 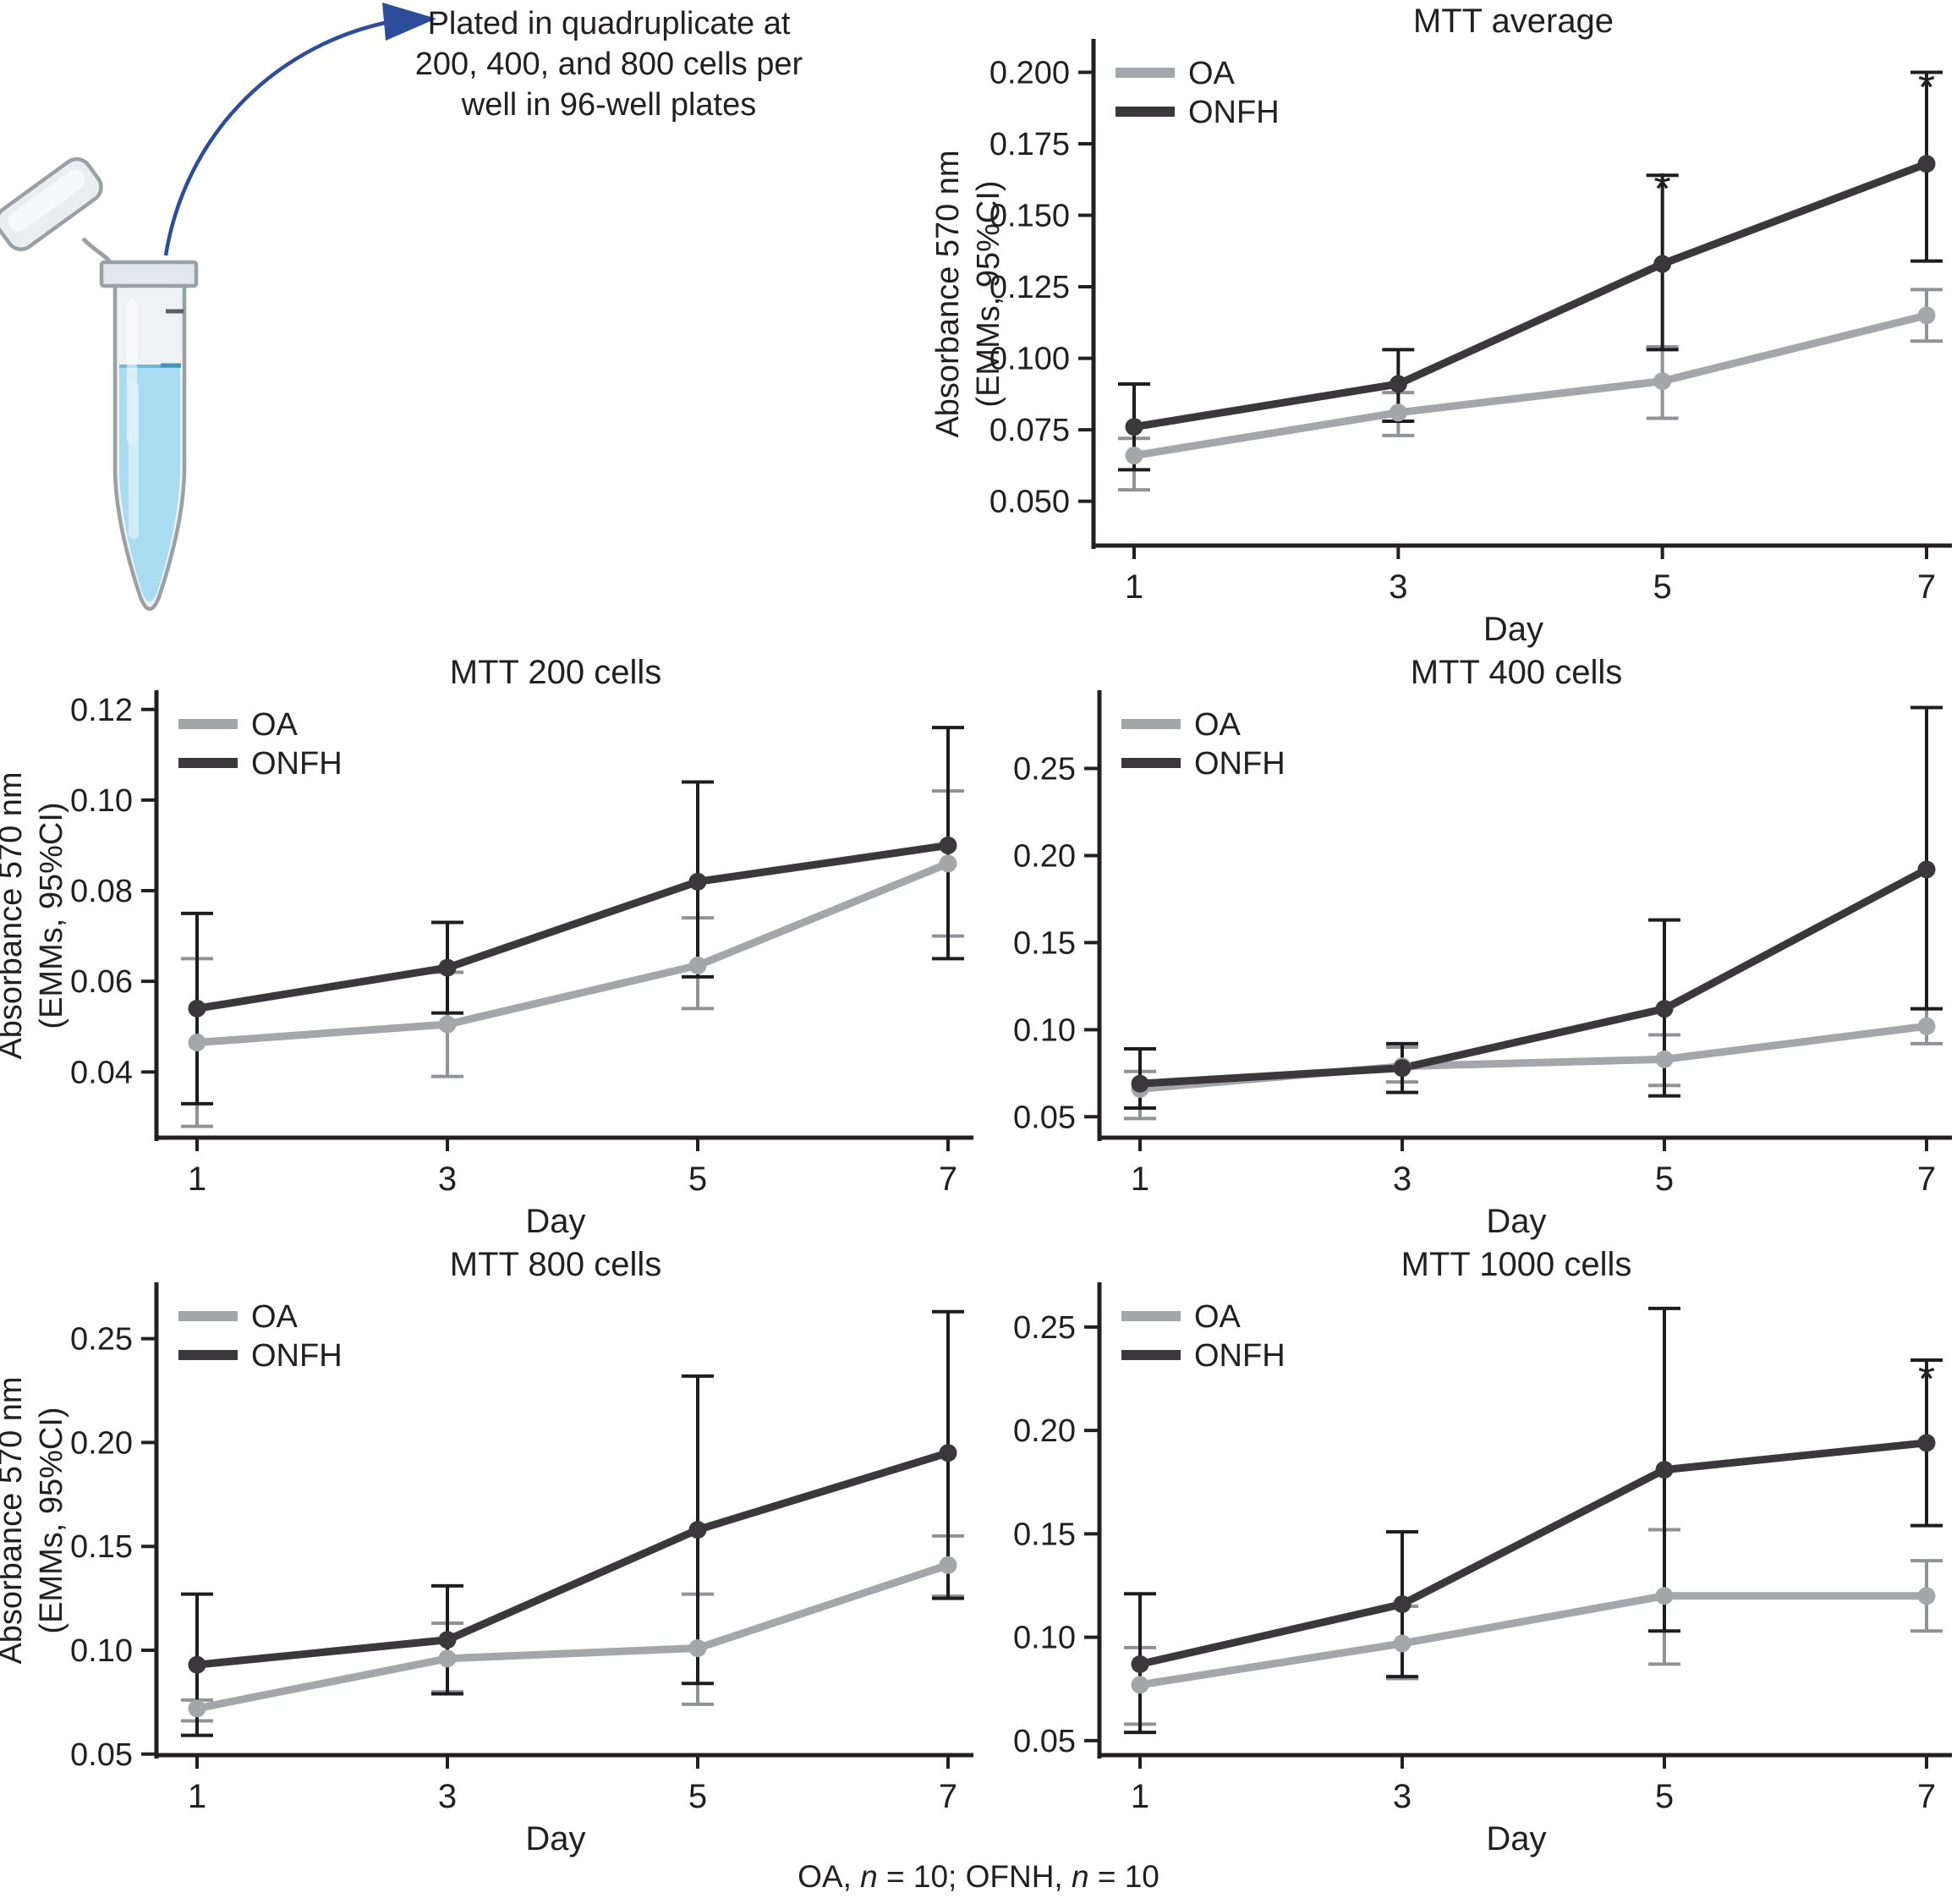 What do you see at coordinates (134, 460) in the screenshot?
I see `liquid-highlight` at bounding box center [134, 460].